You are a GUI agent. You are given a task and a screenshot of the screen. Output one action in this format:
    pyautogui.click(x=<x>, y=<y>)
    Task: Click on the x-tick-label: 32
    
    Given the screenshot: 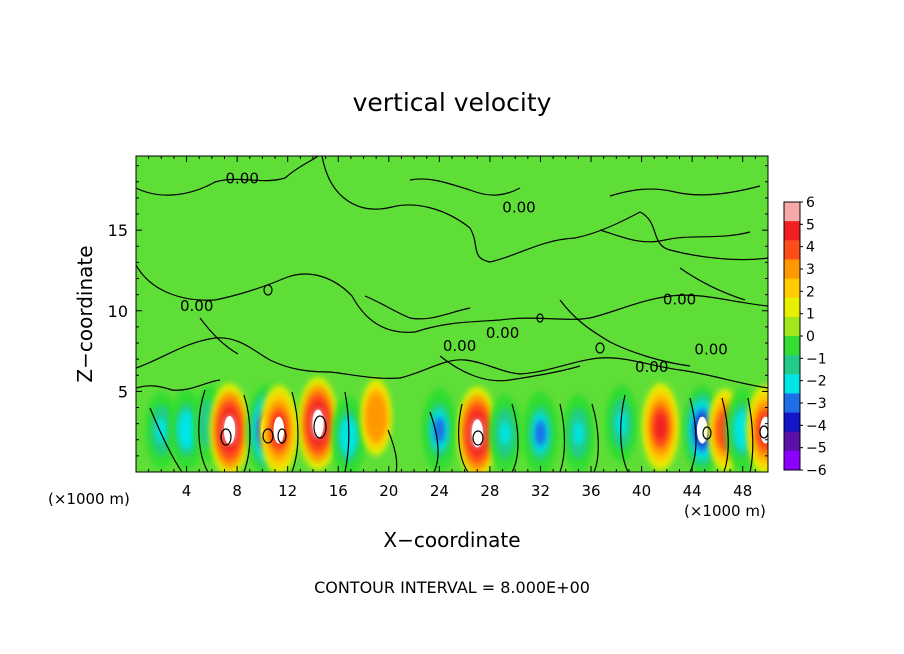 What is the action you would take?
    pyautogui.click(x=540, y=491)
    